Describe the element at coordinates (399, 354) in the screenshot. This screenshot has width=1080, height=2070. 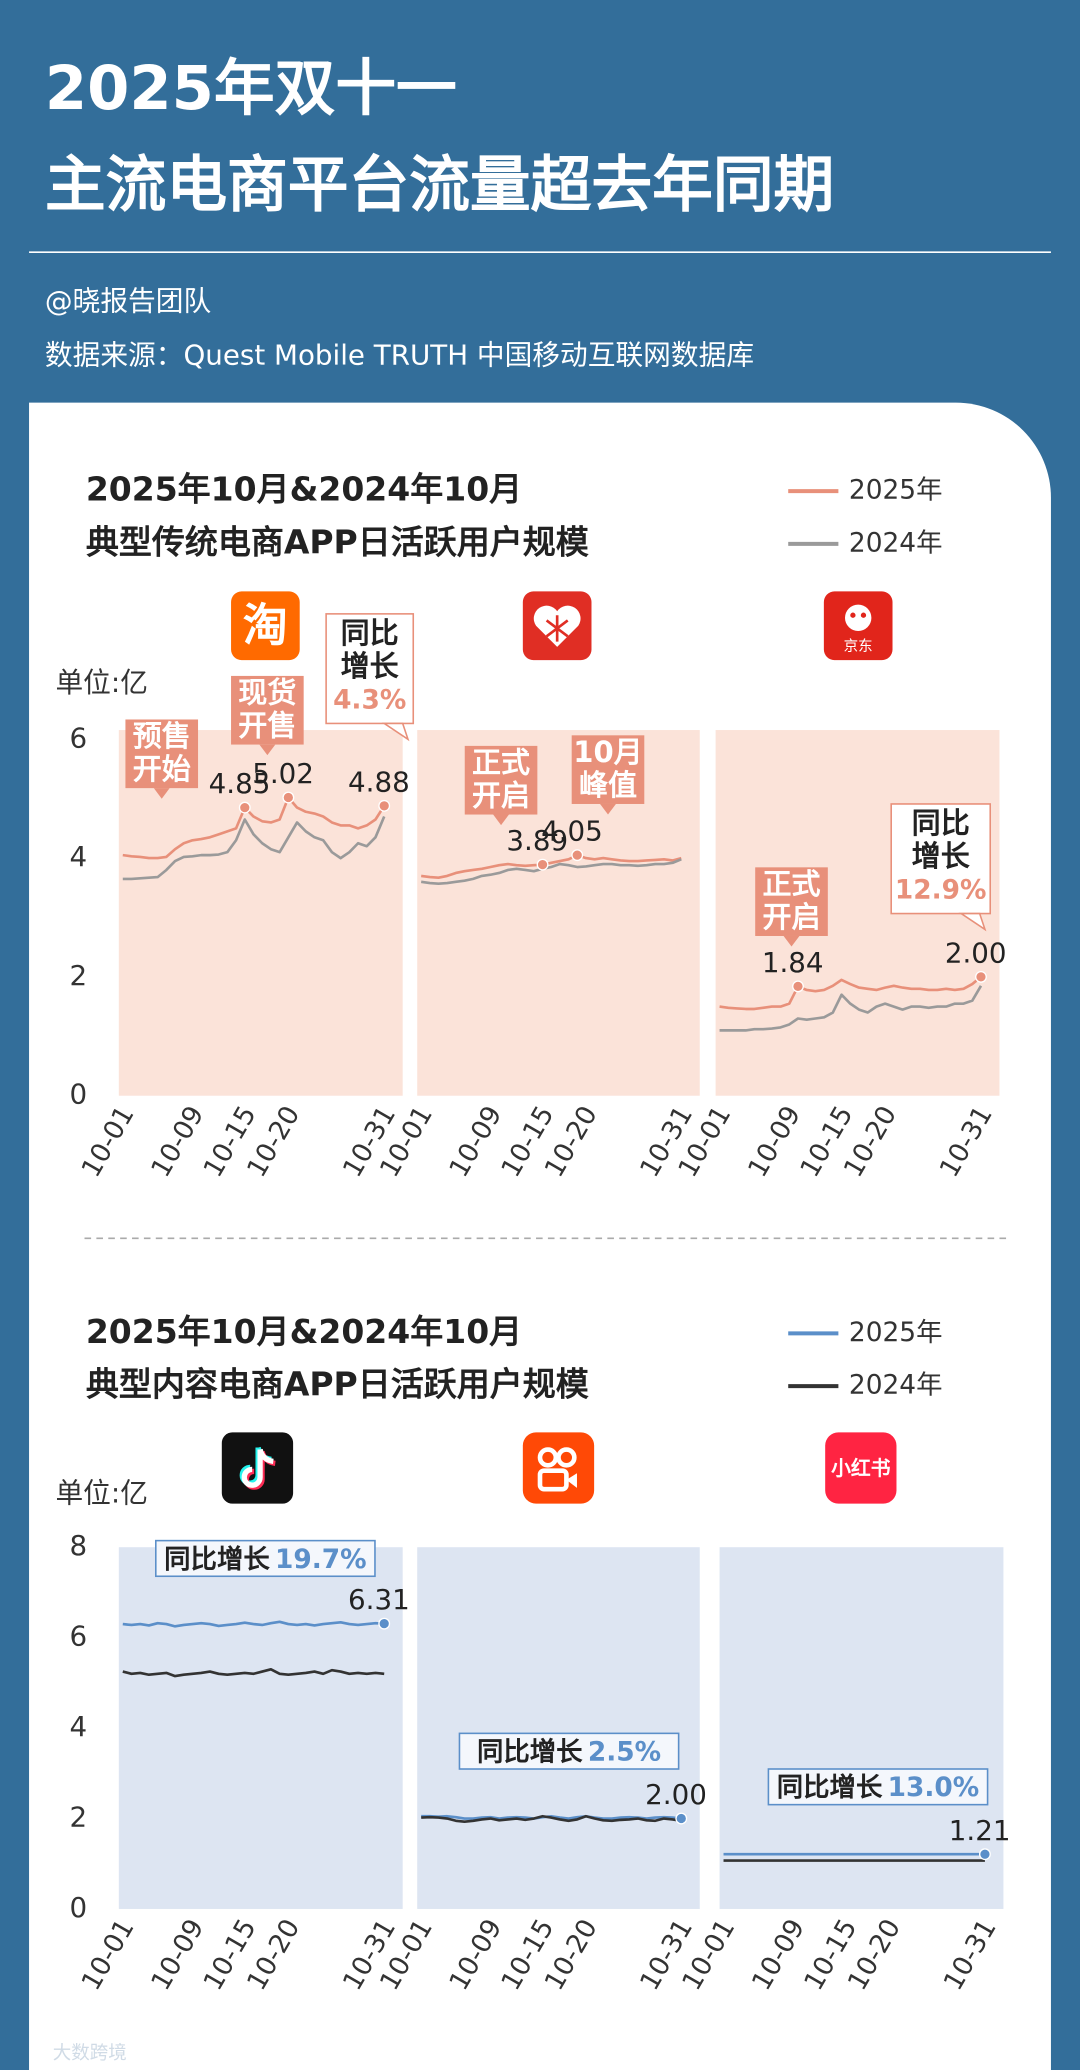
I see `source: 数据来源：Quest Mobile TRUTH 中国移动互联网数据库` at that location.